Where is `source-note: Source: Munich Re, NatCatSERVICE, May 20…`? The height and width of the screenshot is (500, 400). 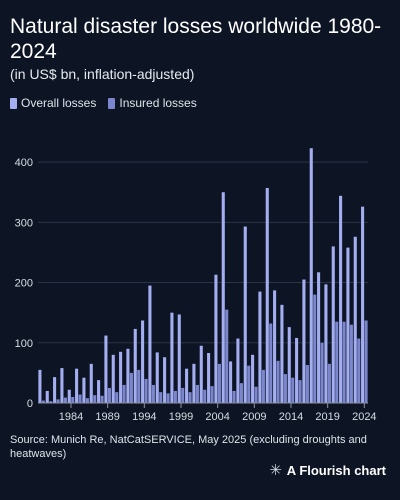
source-note: Source: Munich Re, NatCatSERVICE, May 20… is located at coordinates (188, 447).